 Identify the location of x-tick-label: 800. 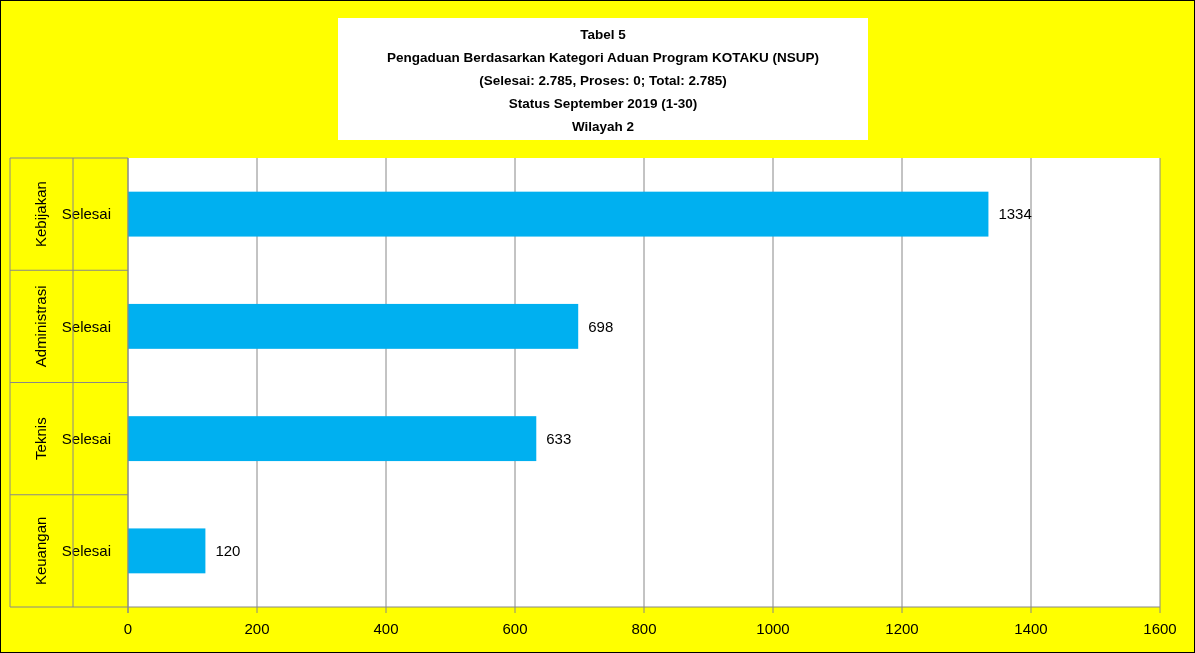
(644, 628).